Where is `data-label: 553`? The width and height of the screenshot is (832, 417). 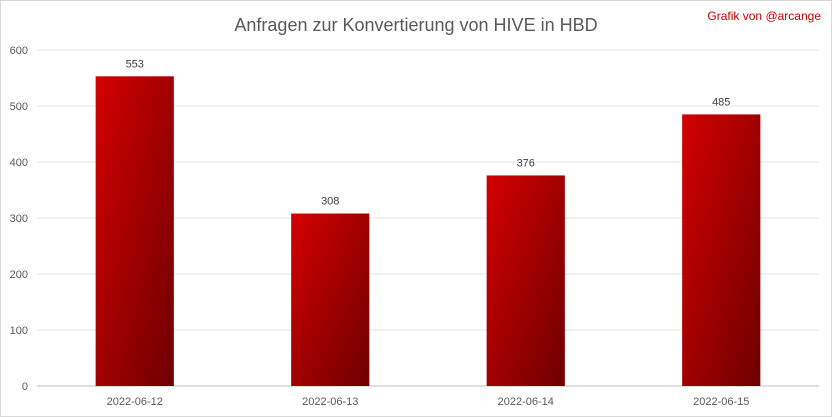
data-label: 553 is located at coordinates (135, 64).